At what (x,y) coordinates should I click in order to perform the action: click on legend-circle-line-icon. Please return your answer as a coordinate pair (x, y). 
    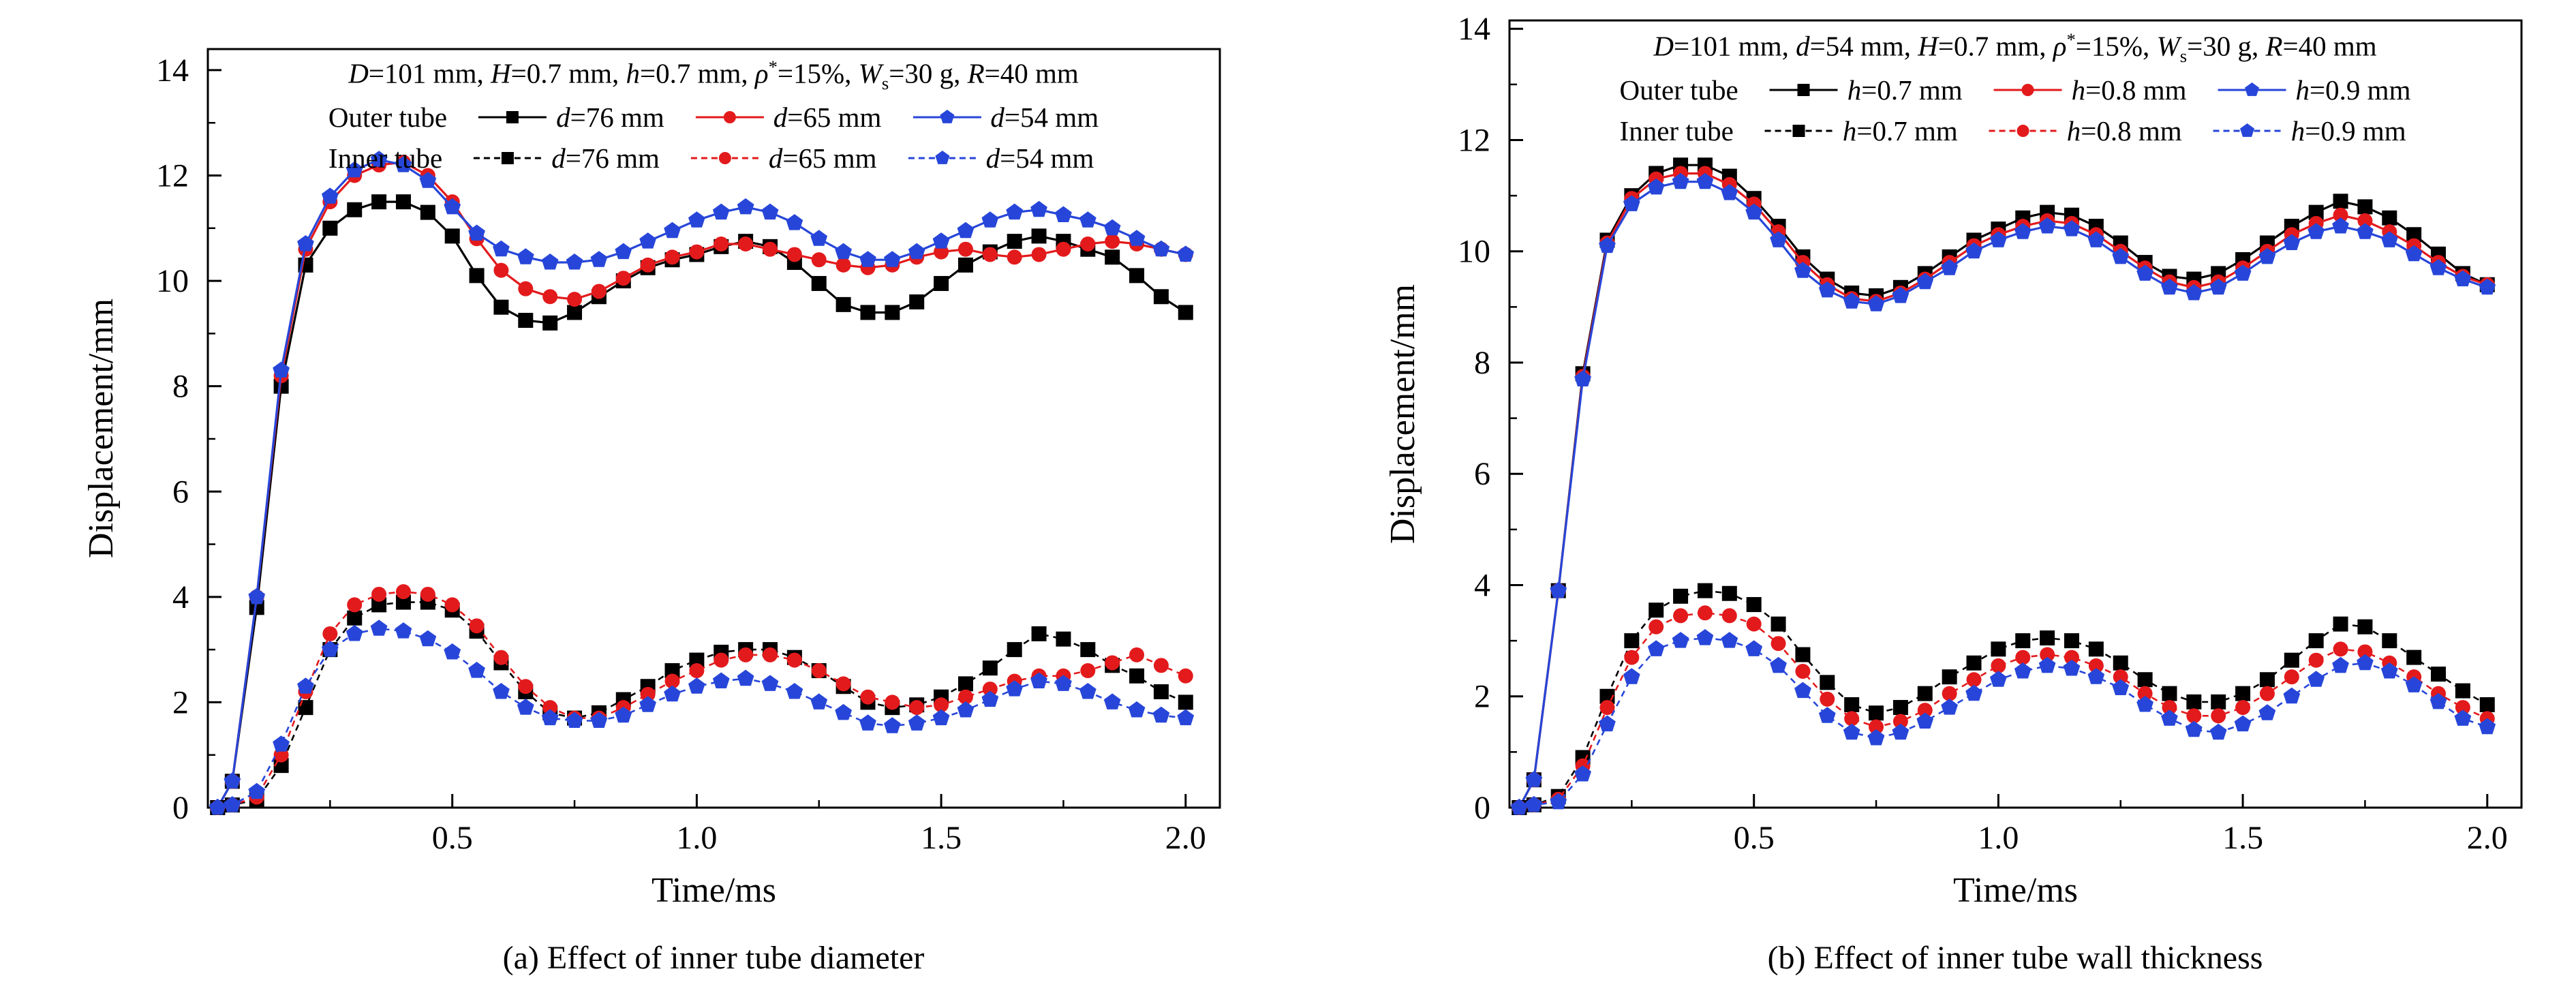
    Looking at the image, I should click on (2027, 90).